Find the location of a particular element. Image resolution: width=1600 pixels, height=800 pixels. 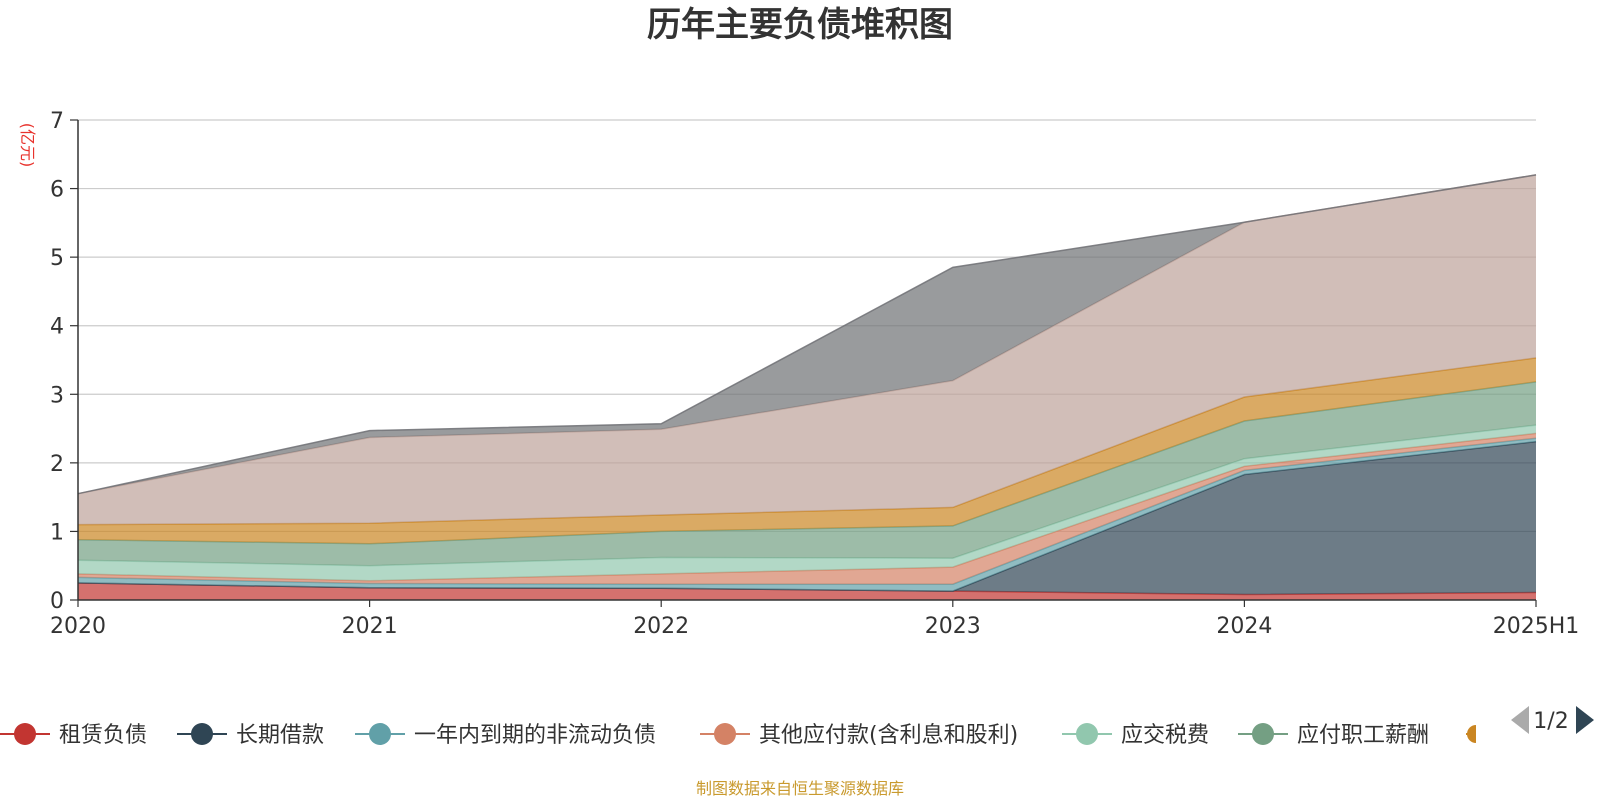

legend-item: 一年内到期的非流动负债 is located at coordinates (505, 735).